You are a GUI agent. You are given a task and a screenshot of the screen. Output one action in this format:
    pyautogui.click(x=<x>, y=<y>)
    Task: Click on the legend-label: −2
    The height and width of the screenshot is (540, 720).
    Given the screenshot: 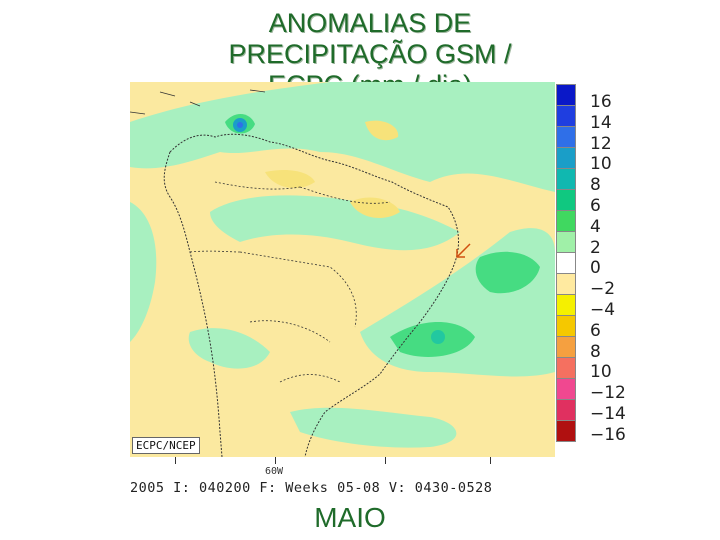 What is the action you would take?
    pyautogui.click(x=603, y=289)
    